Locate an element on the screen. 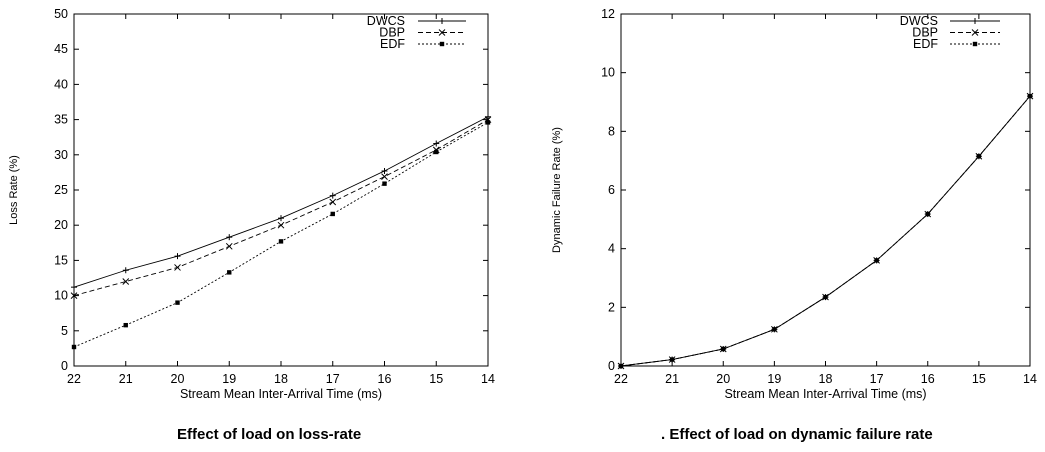  y-tick-label: 15 is located at coordinates (61, 260).